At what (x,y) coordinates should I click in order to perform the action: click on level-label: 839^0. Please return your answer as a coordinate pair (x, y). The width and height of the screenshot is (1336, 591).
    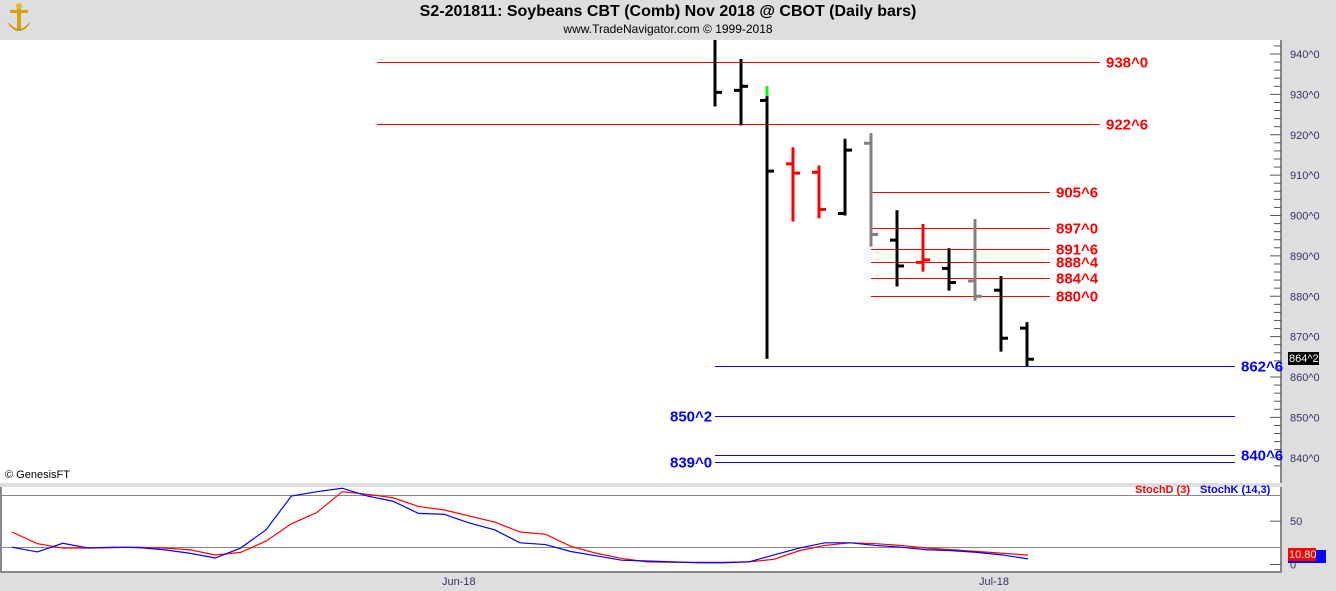
    Looking at the image, I should click on (691, 463).